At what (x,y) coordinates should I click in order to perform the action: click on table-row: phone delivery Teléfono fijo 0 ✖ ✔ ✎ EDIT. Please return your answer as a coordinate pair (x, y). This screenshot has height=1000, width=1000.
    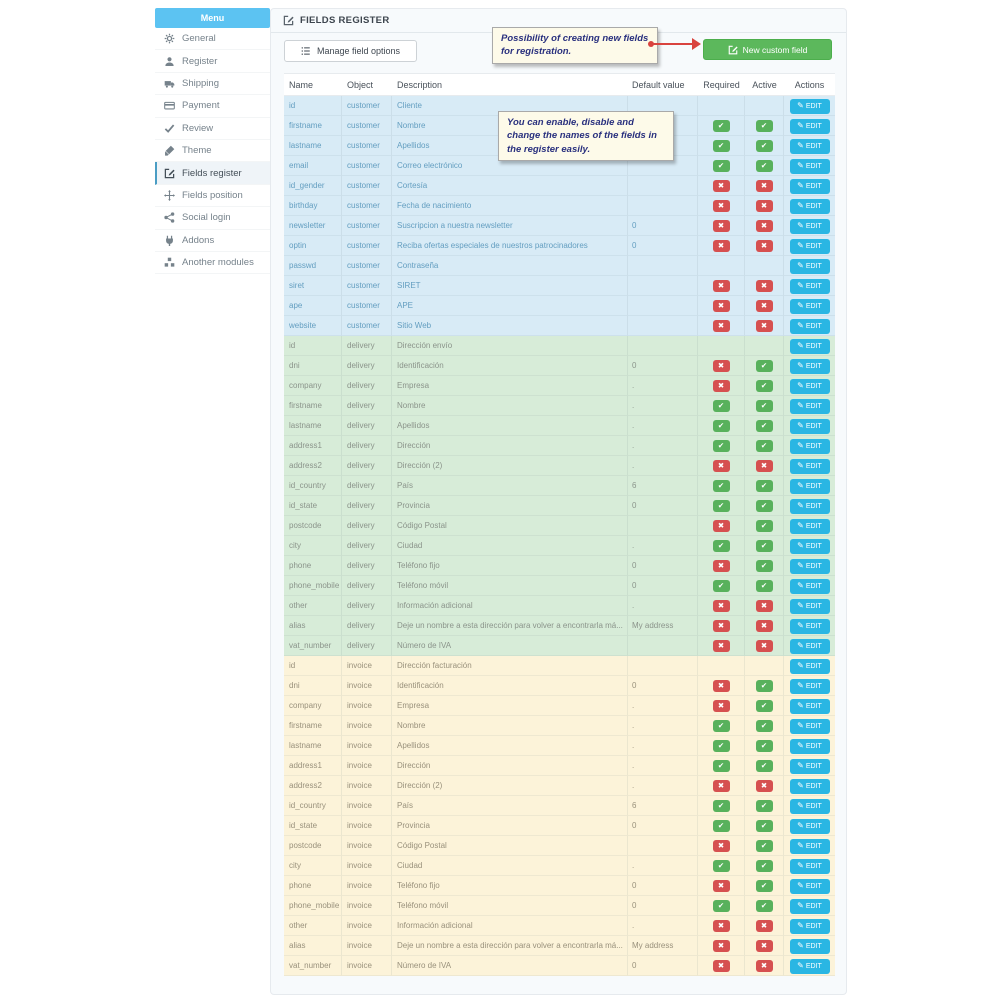
    Looking at the image, I should click on (559, 566).